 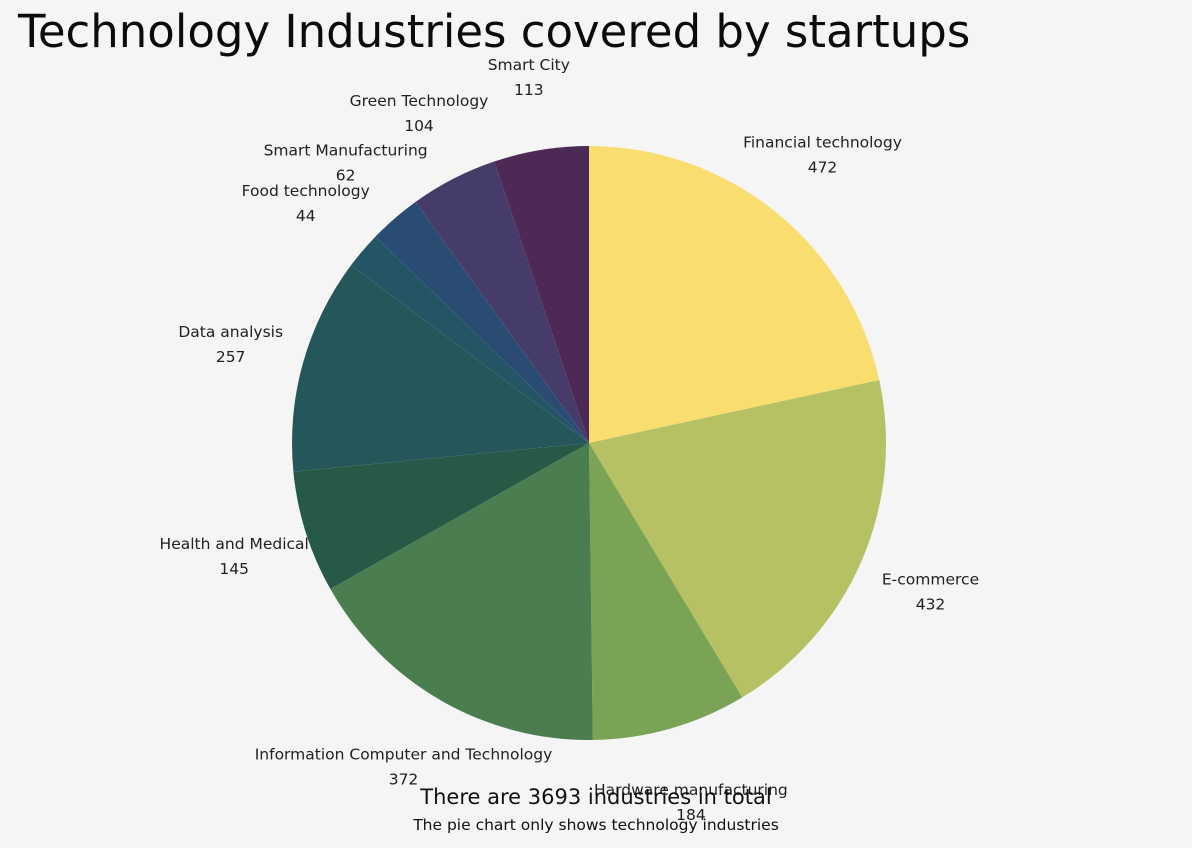 I want to click on slice-label-hardware-manufacturing: Hardware manufacturing, so click(x=691, y=790).